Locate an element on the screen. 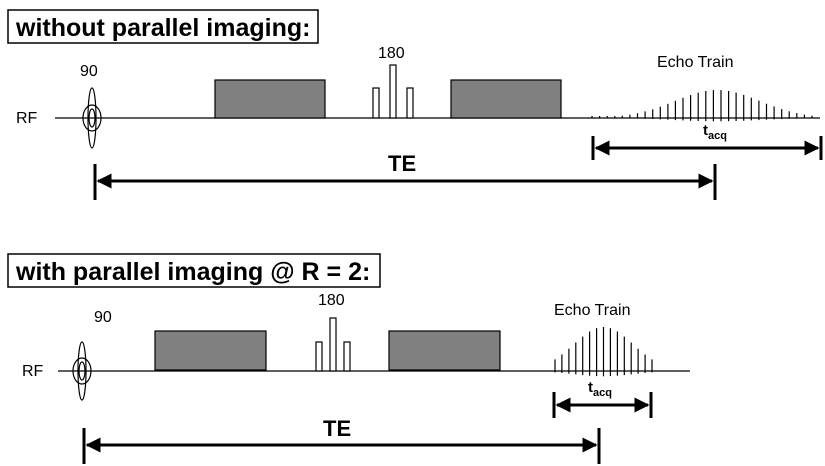 The width and height of the screenshot is (825, 466). panel-title: with parallel imaging @ R = 2: is located at coordinates (192, 272).